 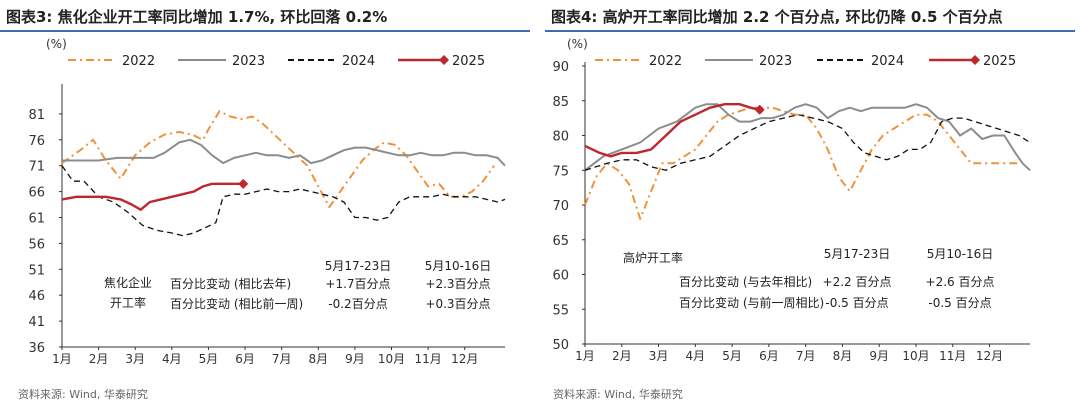 What do you see at coordinates (560, 241) in the screenshot?
I see `y-tick-label: 65` at bounding box center [560, 241].